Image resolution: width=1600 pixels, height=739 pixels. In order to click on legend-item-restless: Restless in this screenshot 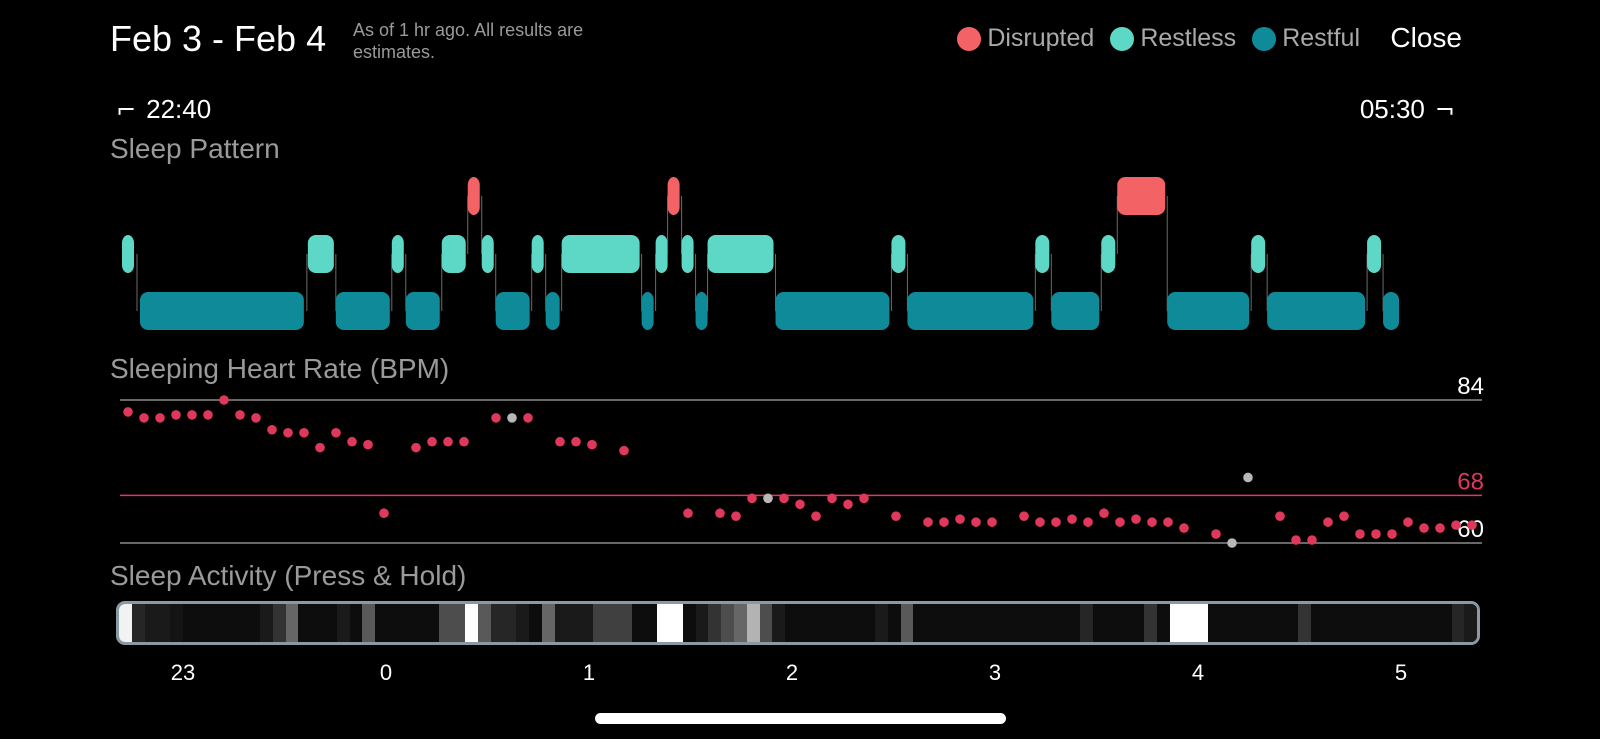, I will do `click(1173, 38)`.